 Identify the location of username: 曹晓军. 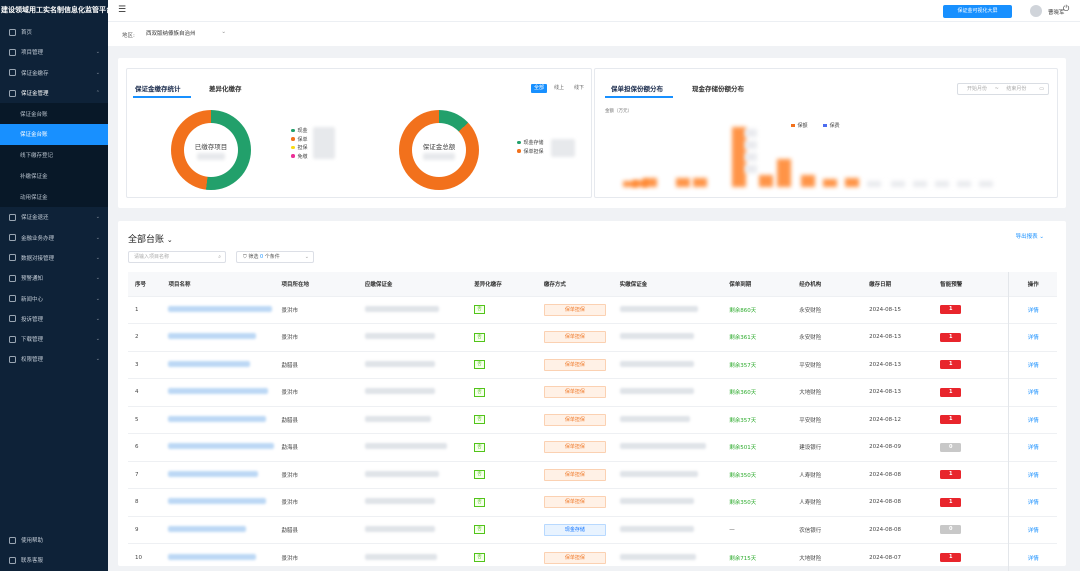
(1056, 13).